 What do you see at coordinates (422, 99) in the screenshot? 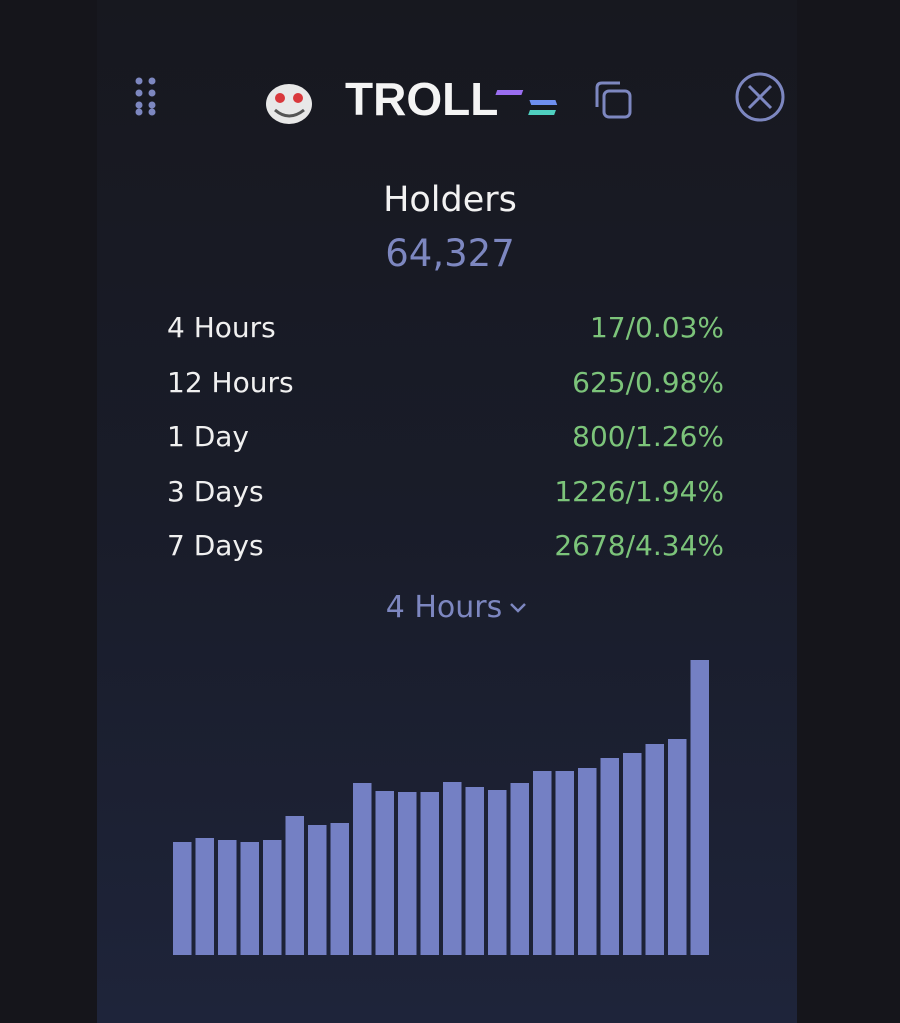
I see `token-title: TROLL` at bounding box center [422, 99].